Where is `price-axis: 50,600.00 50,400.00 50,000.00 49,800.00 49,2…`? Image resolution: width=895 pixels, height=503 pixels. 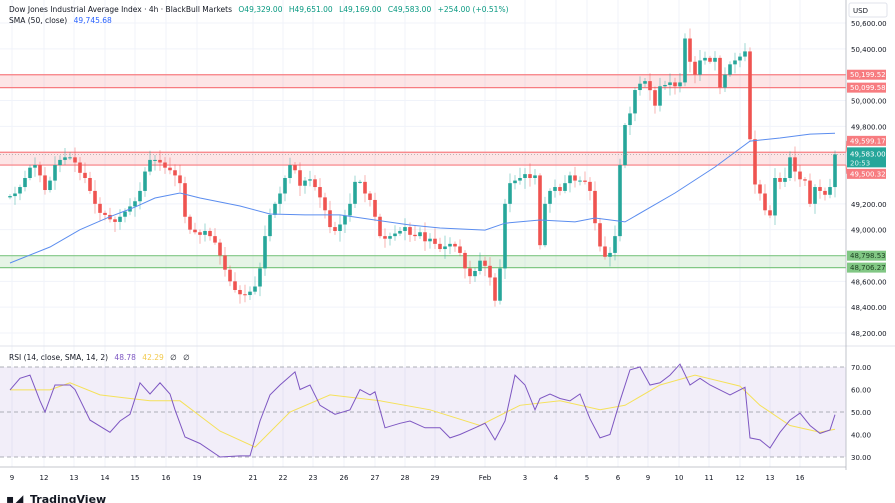 price-axis: 50,600.00 50,400.00 50,000.00 49,800.00 49,2… is located at coordinates (869, 179).